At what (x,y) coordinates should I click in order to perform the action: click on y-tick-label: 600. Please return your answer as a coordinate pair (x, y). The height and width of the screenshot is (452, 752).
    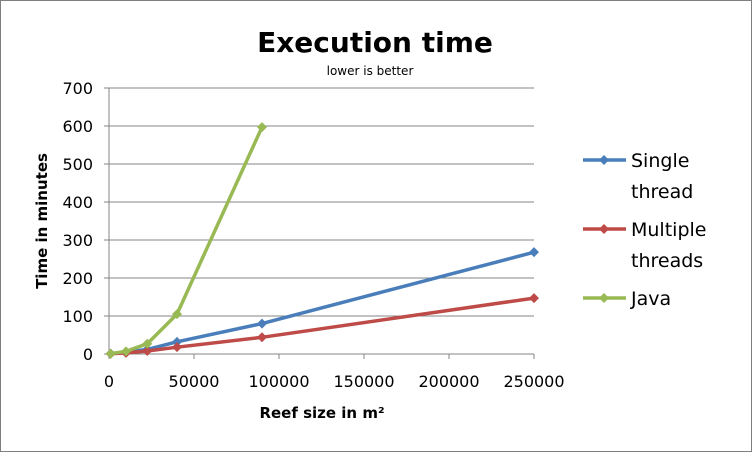
    Looking at the image, I should click on (77, 126).